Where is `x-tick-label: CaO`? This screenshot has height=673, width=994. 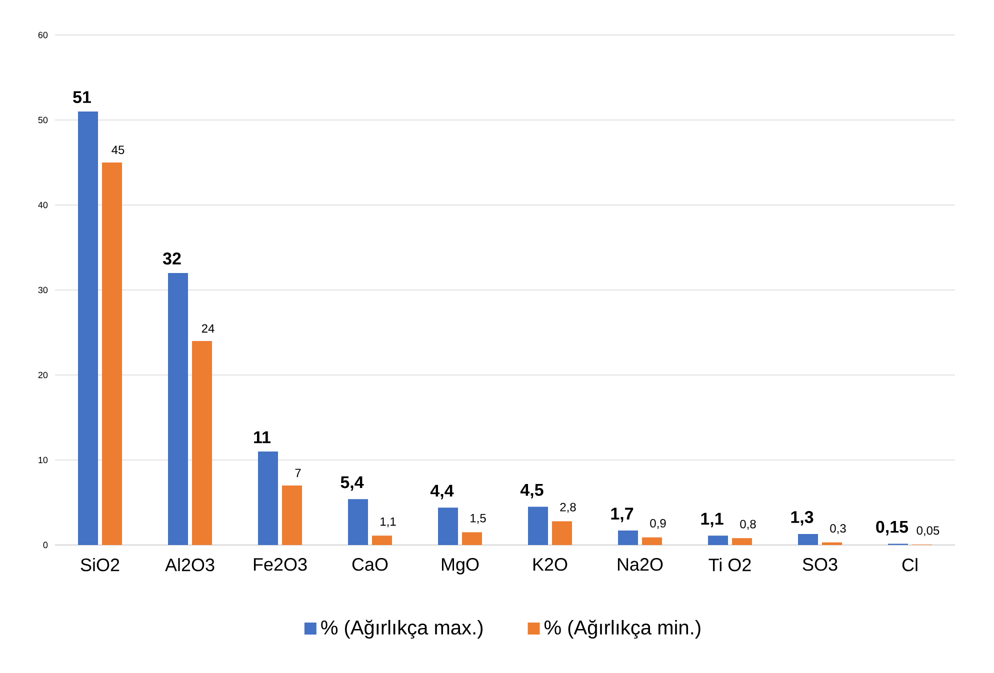 x-tick-label: CaO is located at coordinates (370, 564).